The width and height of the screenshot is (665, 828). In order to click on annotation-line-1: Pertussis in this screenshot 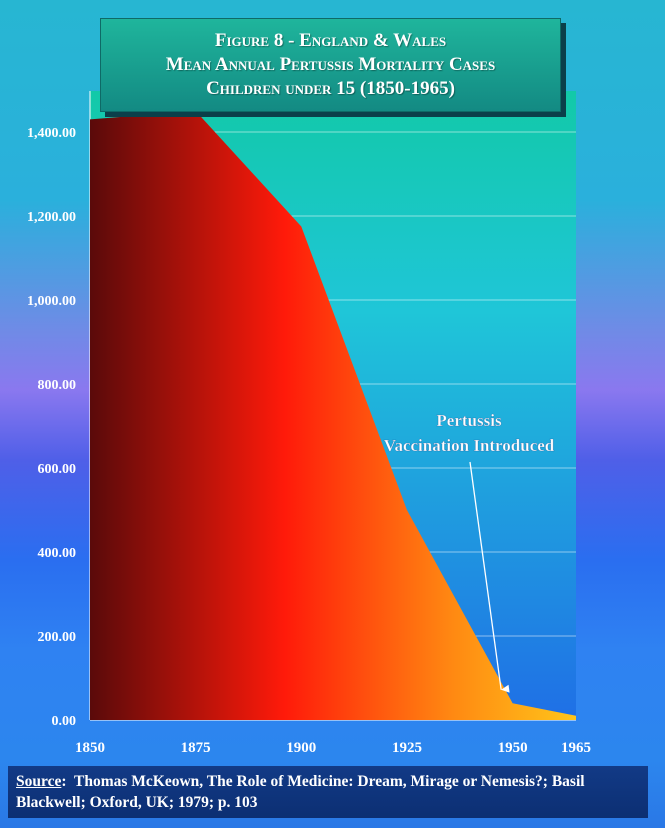, I will do `click(469, 420)`.